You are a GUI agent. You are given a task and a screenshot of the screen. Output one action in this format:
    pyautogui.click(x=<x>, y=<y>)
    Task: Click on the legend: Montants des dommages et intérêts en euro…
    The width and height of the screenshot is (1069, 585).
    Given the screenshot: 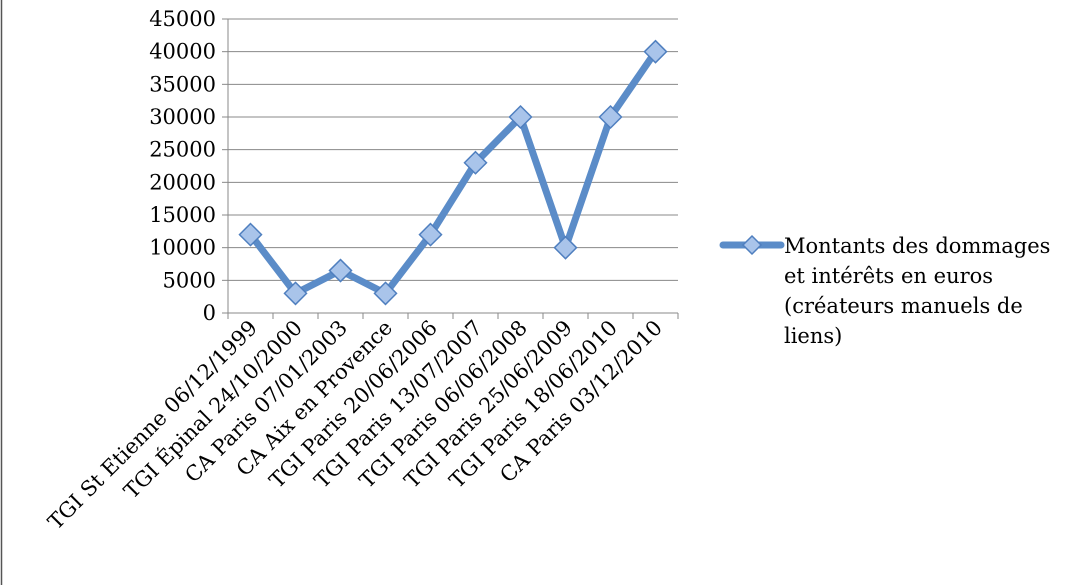 What is the action you would take?
    pyautogui.click(x=884, y=291)
    